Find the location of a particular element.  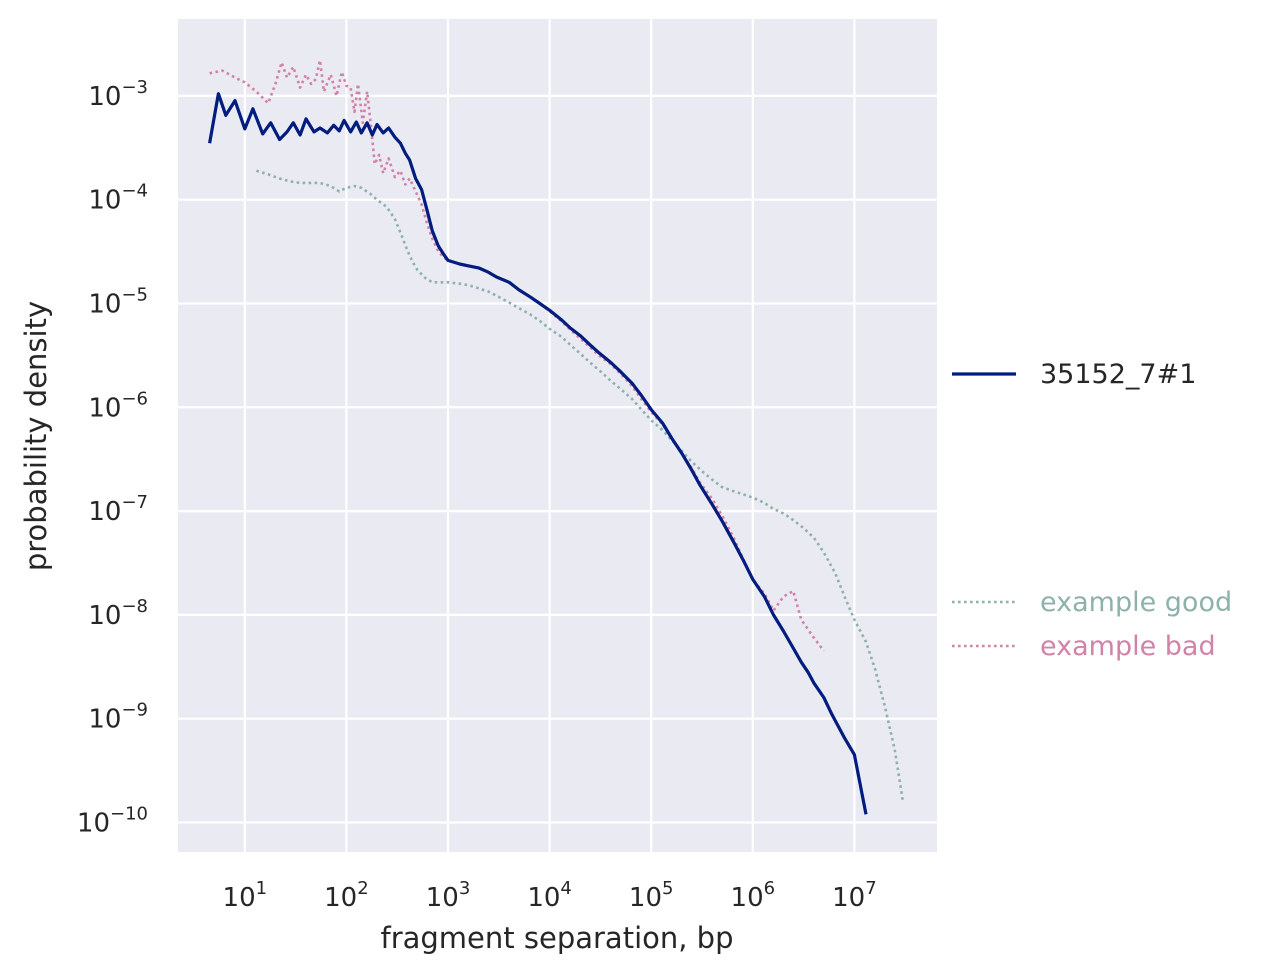

y-tick-label: 10⁻⁸ is located at coordinates (118, 613).